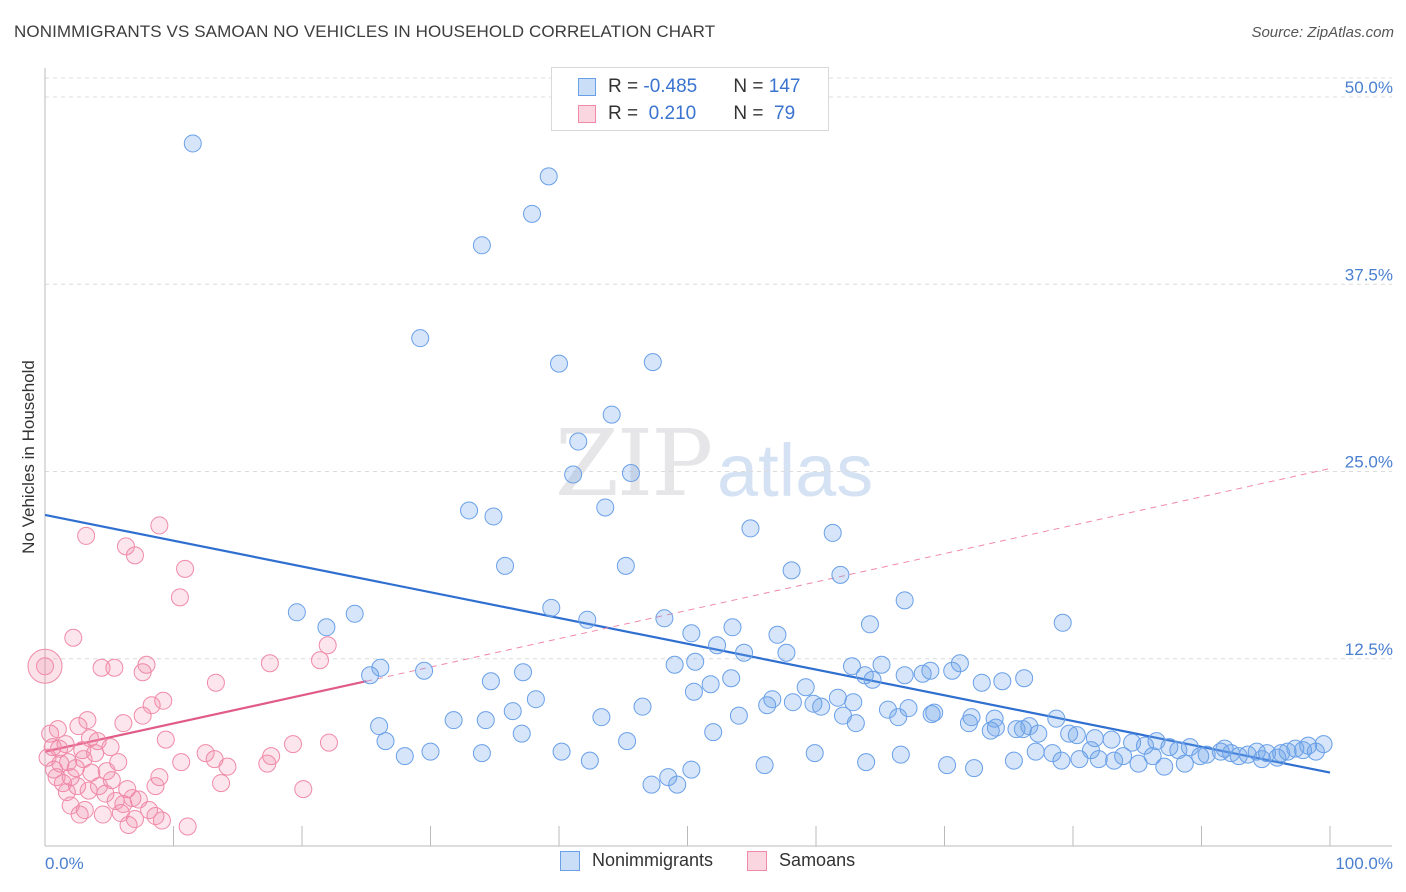  Describe the element at coordinates (64, 863) in the screenshot. I see `x-tick-label: 0.0%` at that location.